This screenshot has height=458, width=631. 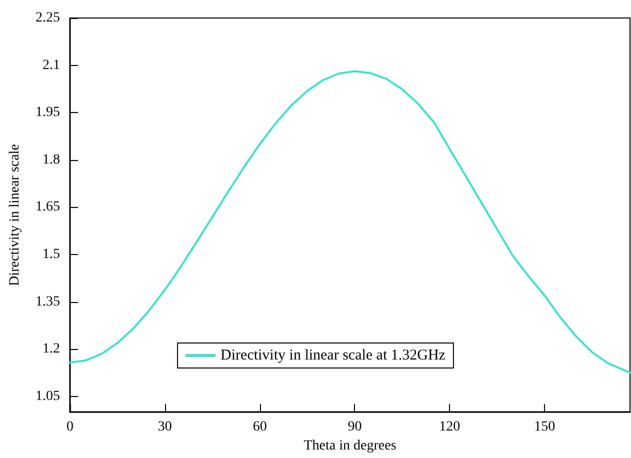 What do you see at coordinates (70, 427) in the screenshot?
I see `x-tick-label: 0` at bounding box center [70, 427].